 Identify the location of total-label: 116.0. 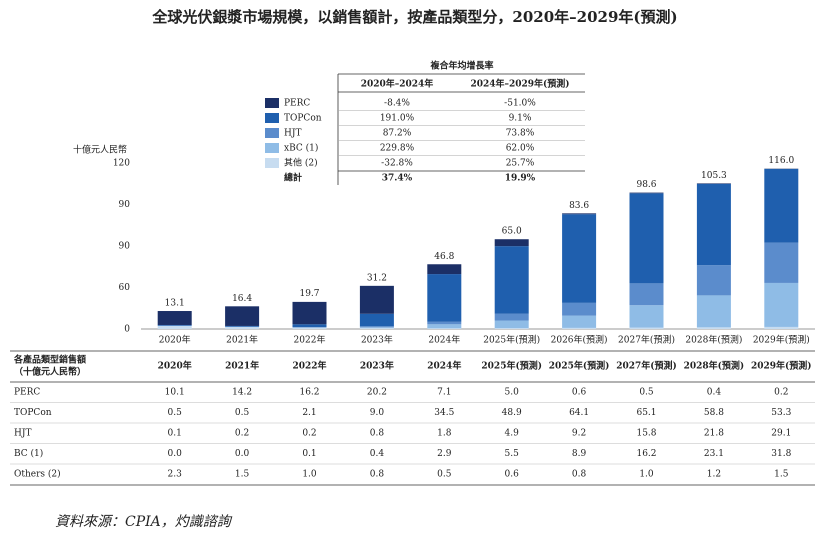
(781, 161).